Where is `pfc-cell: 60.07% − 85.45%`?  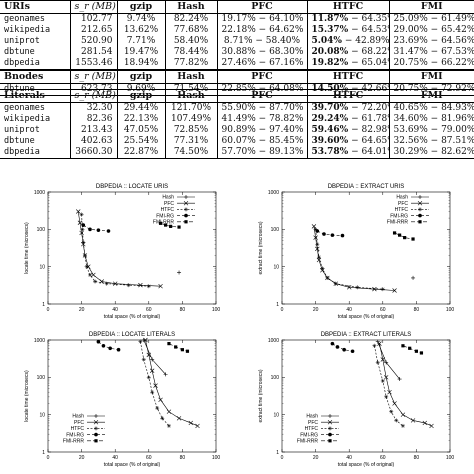
pfc-cell: 60.07% − 85.45% is located at coordinates (261, 141).